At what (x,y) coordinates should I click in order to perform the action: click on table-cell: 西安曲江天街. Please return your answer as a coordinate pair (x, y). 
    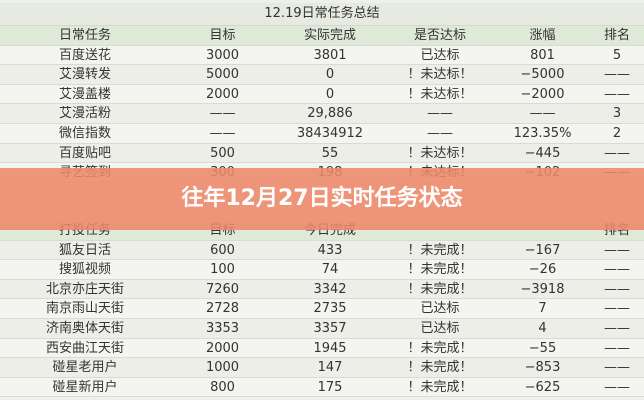
    Looking at the image, I should click on (84, 348).